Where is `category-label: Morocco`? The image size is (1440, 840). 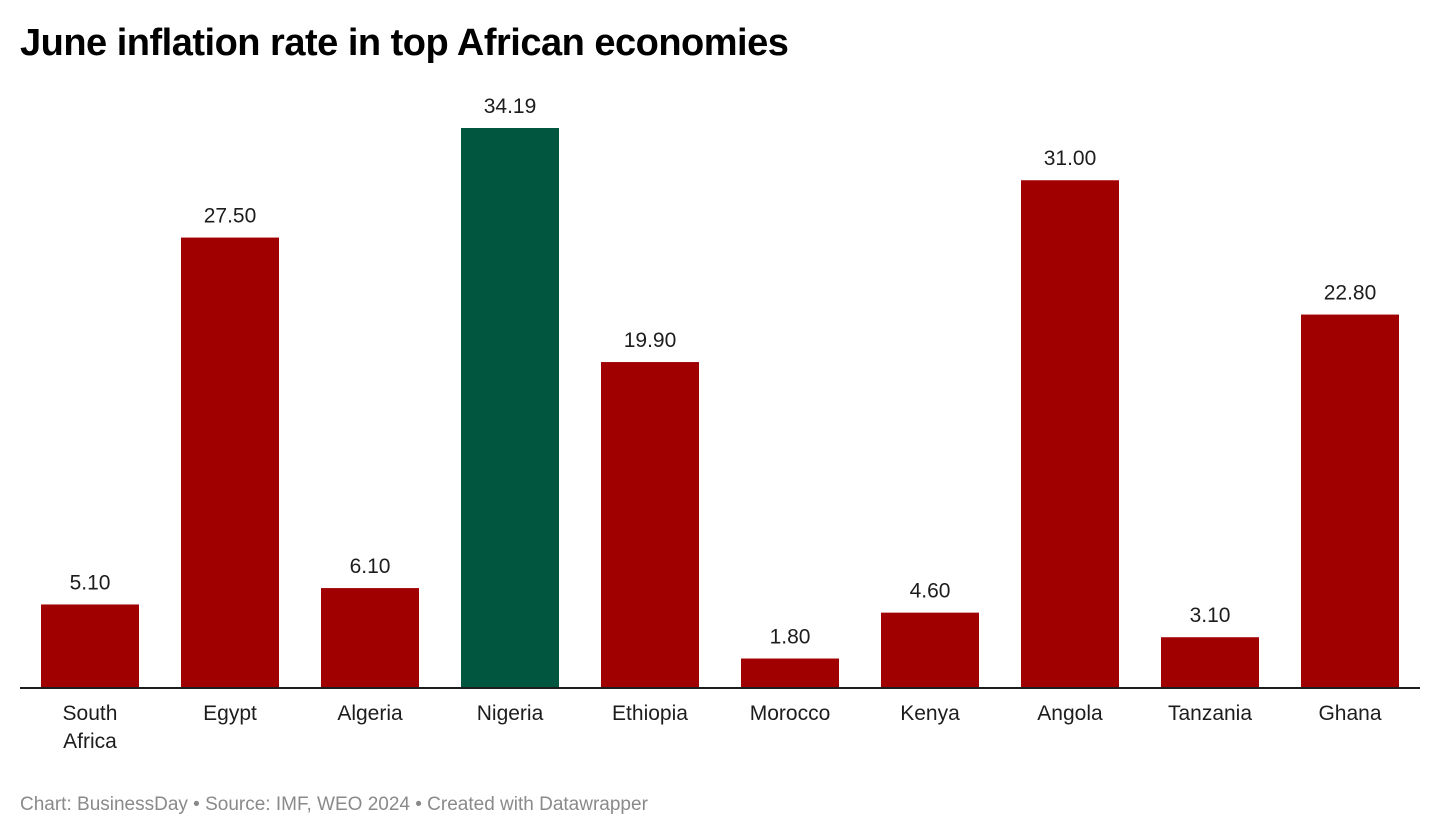
category-label: Morocco is located at coordinates (790, 713).